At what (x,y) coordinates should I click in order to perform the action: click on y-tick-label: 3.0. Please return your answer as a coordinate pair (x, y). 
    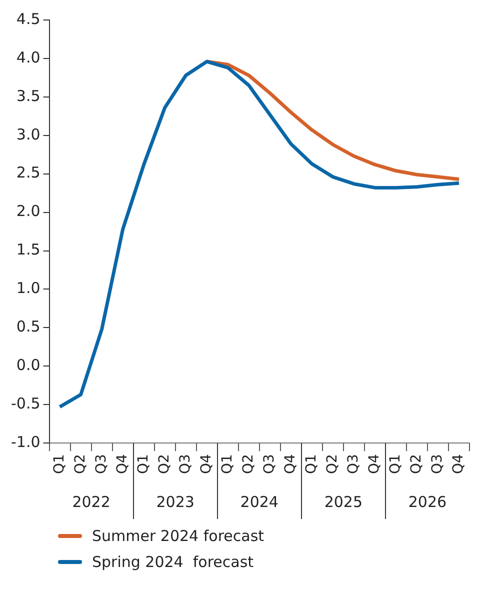
    Looking at the image, I should click on (28, 134).